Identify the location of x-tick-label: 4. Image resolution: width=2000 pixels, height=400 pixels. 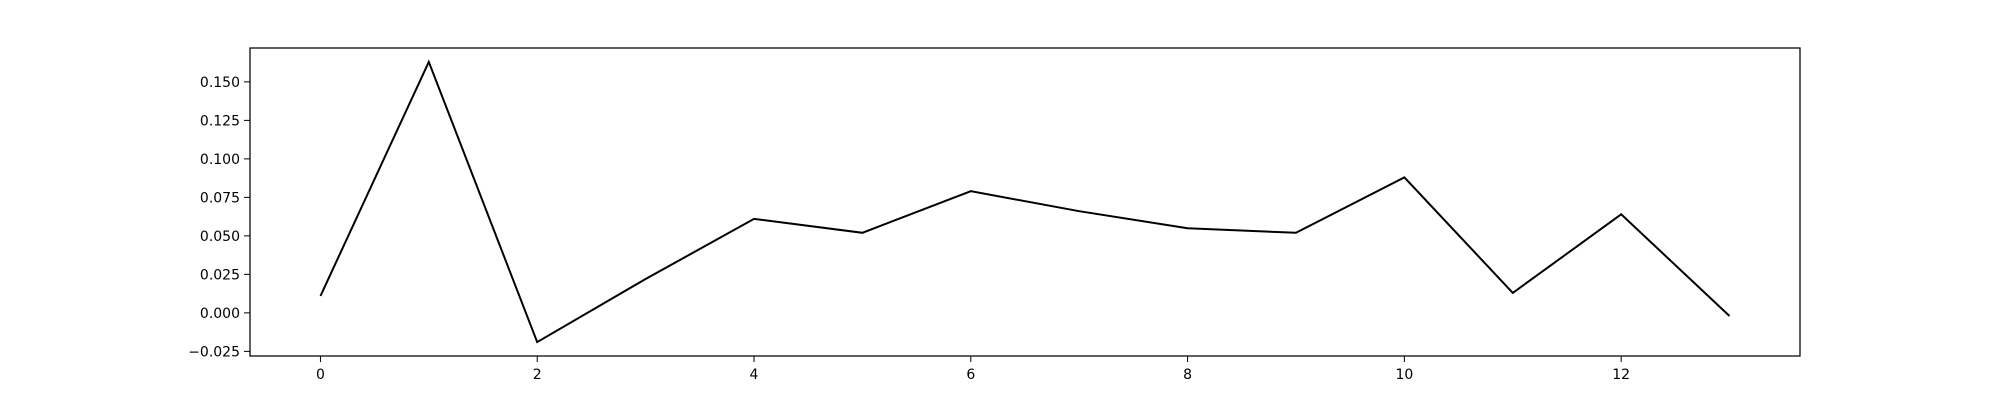
(754, 375).